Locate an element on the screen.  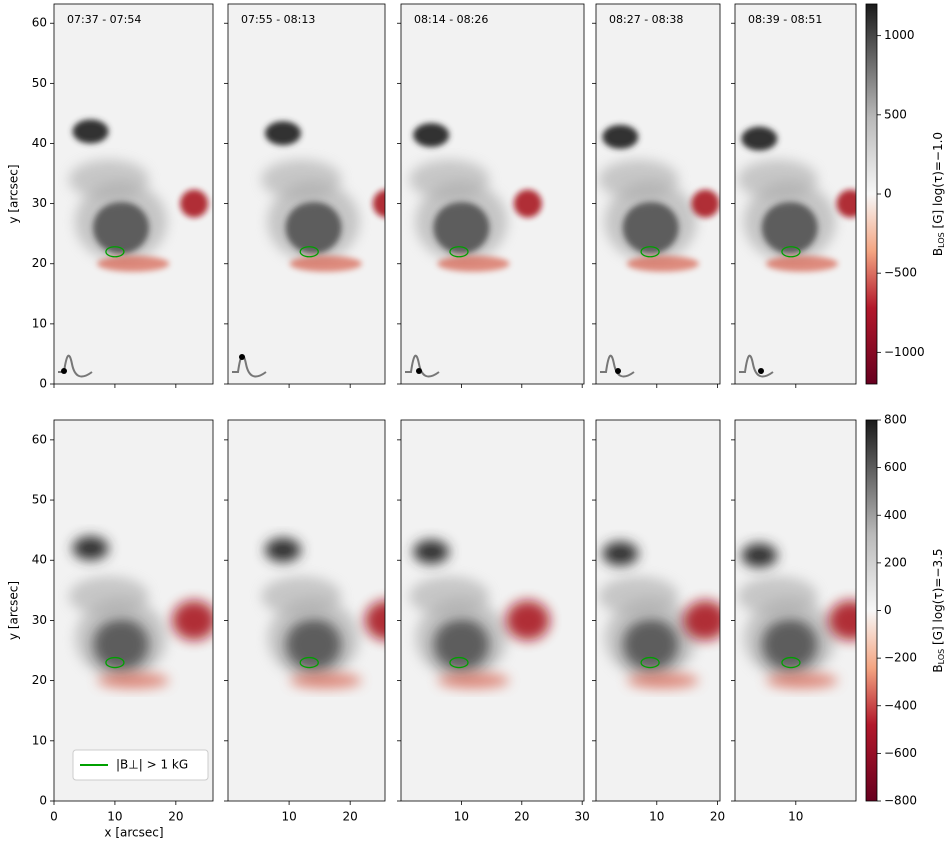
colorbar-tick-label: −800 is located at coordinates (900, 801).